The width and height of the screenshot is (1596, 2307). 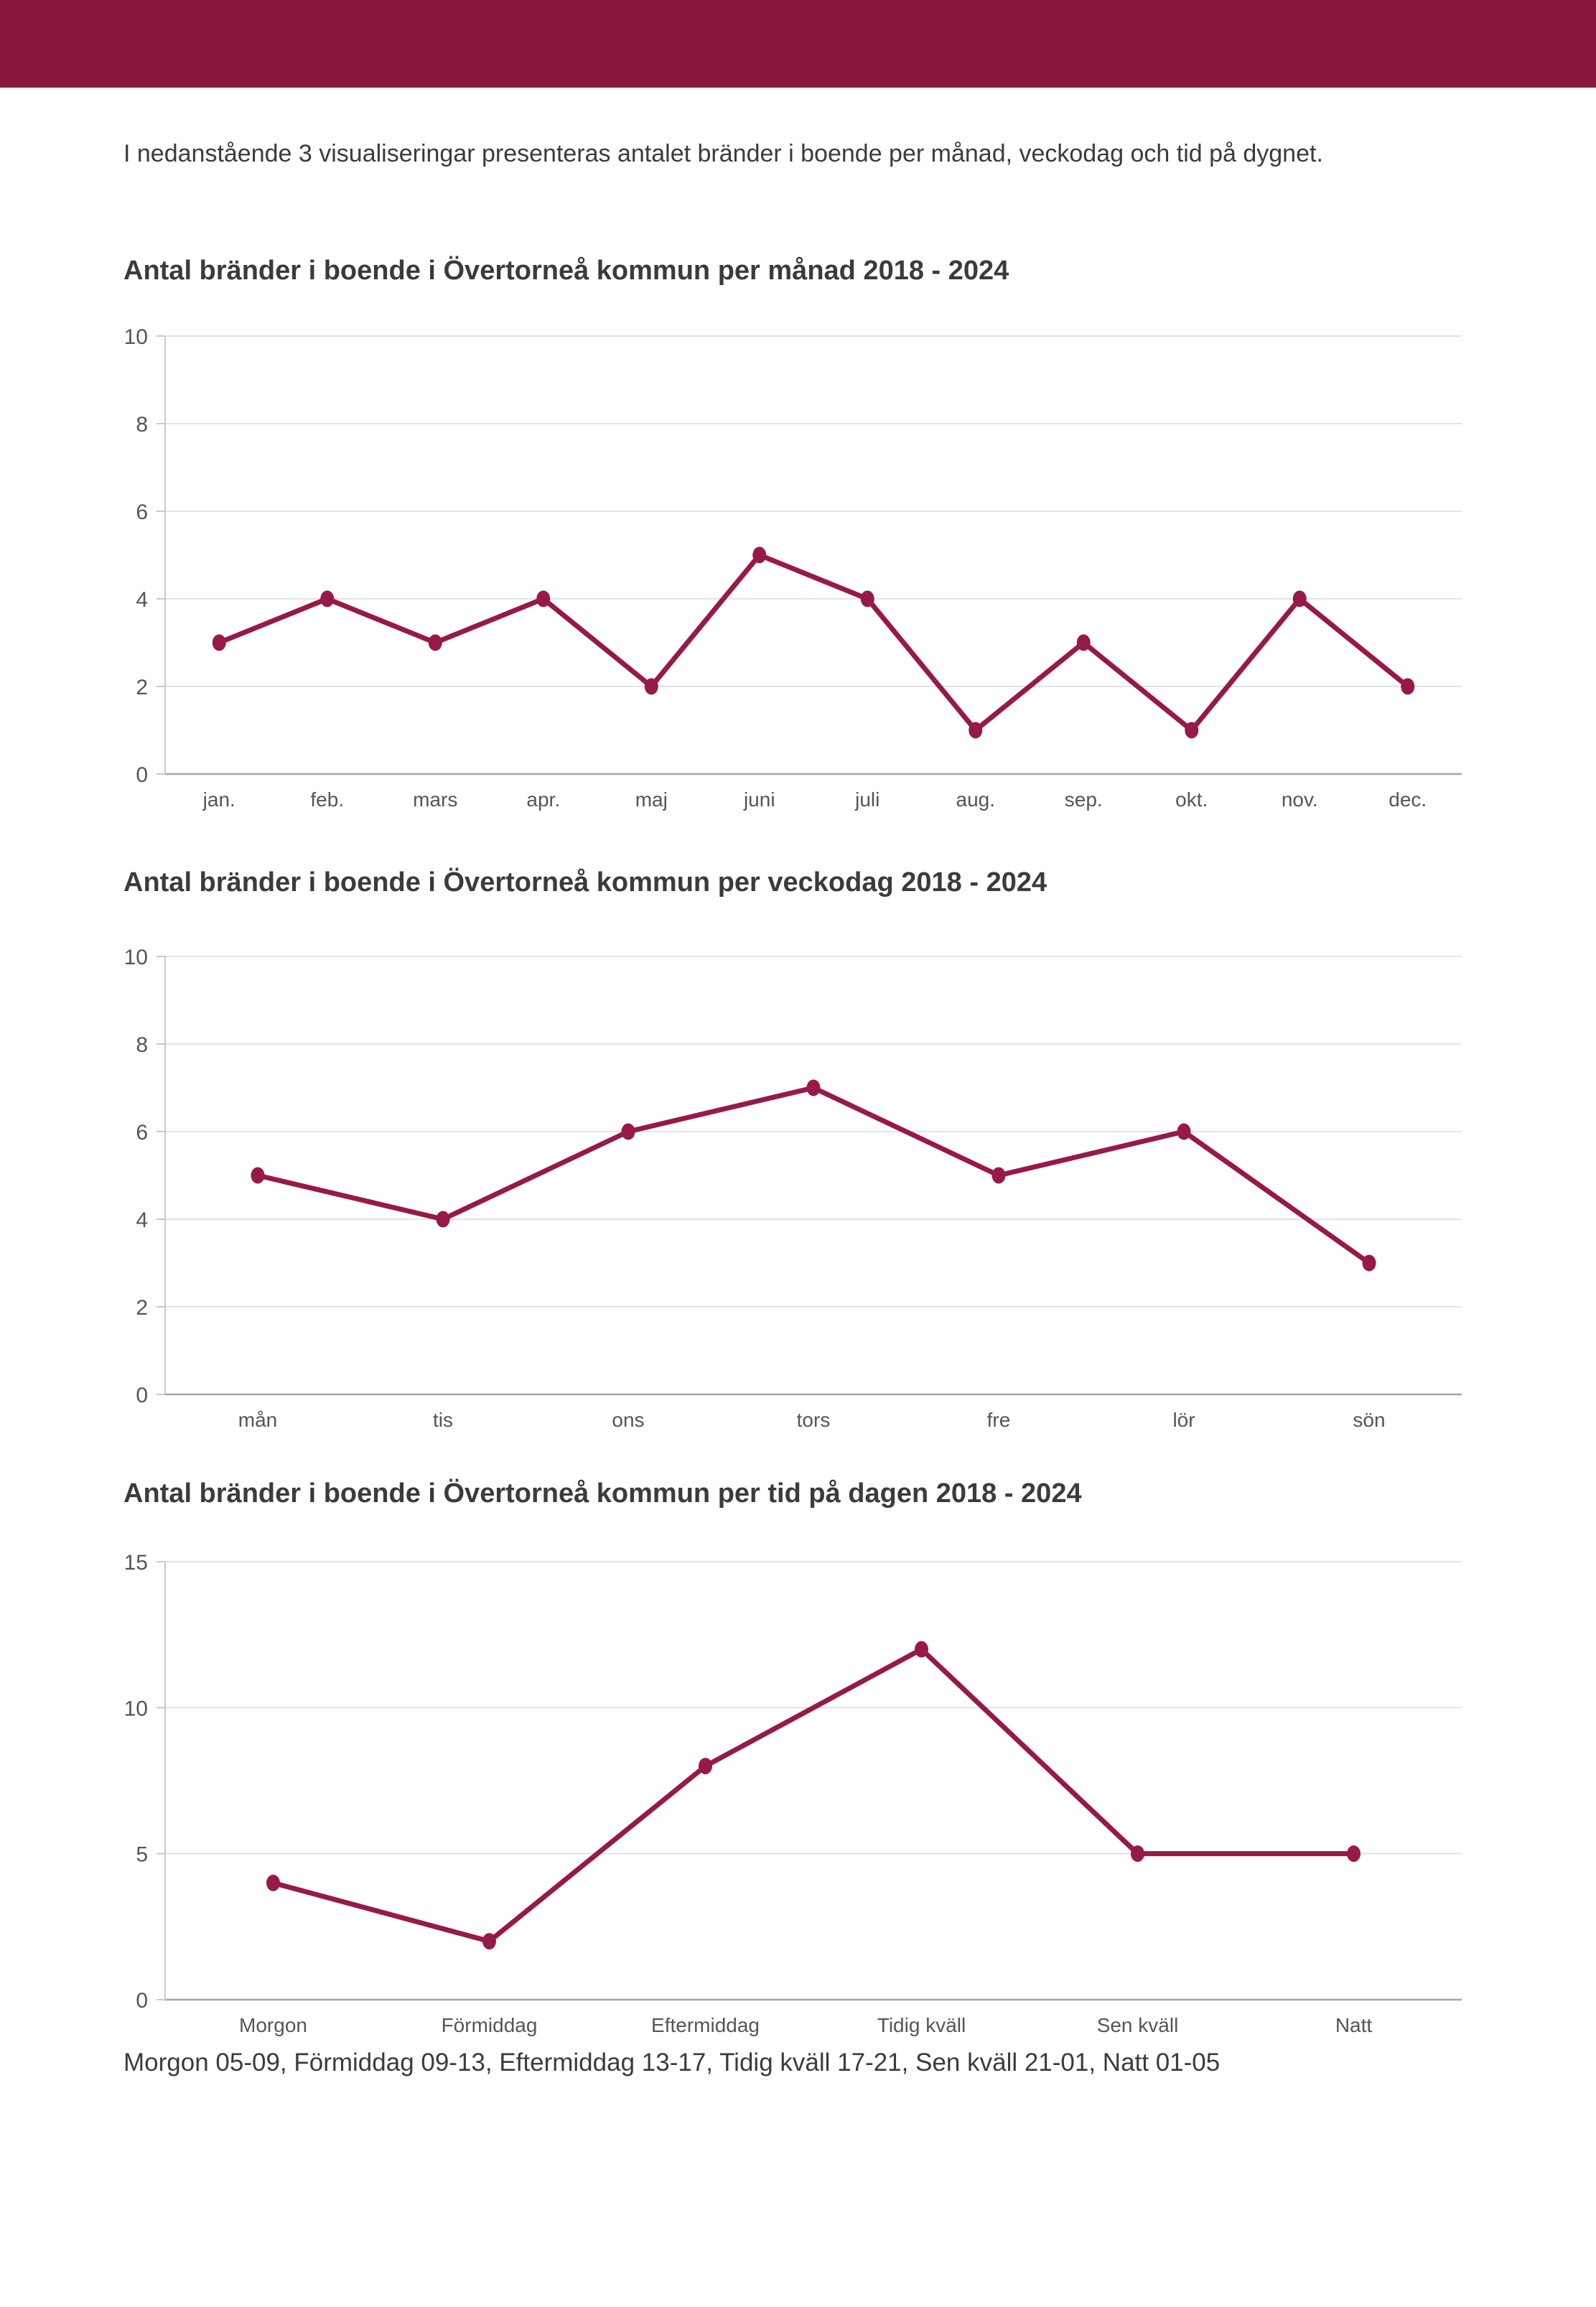 I want to click on x-category-label: mars, so click(x=435, y=799).